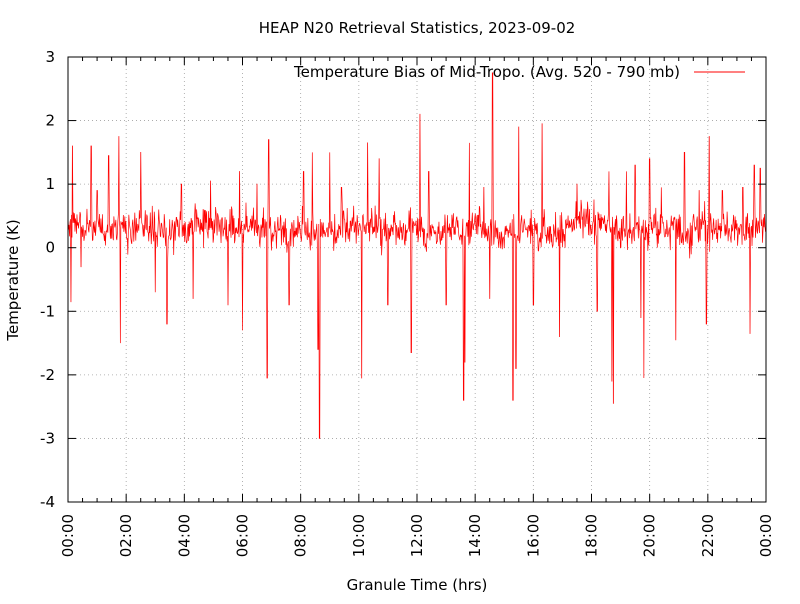  I want to click on y-tick-label: 0, so click(50, 248).